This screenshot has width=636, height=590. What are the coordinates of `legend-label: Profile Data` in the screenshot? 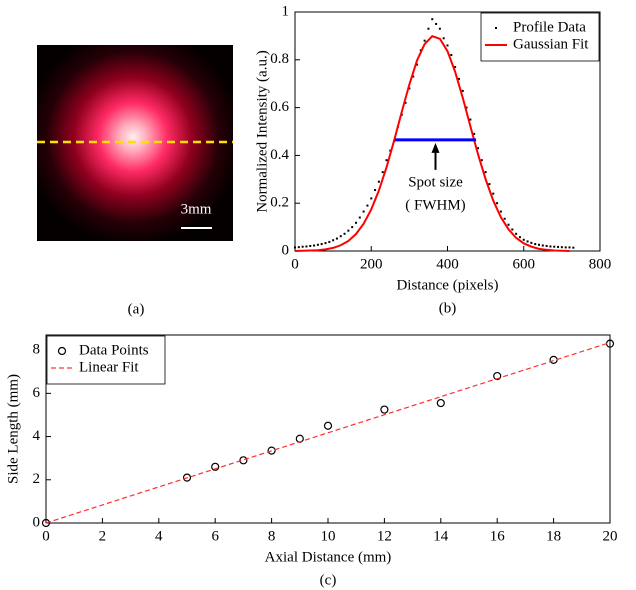 It's located at (549, 27).